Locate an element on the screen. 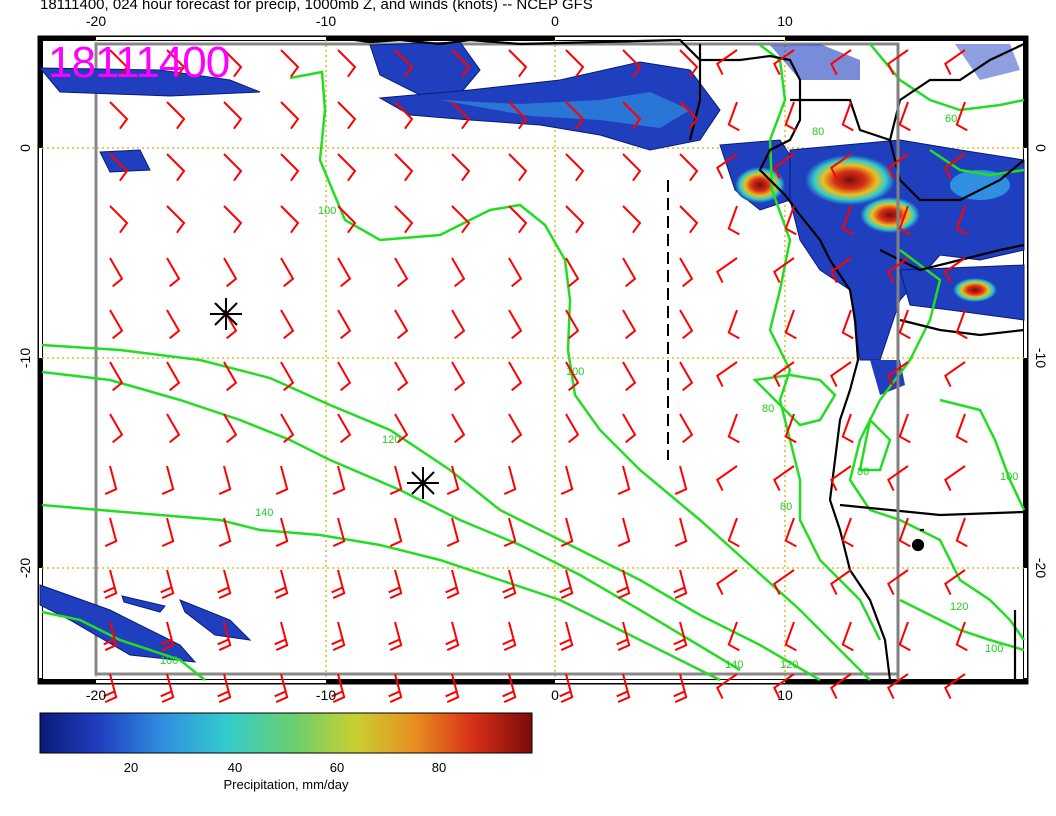  colorbar-label: Precipitation, mm/day is located at coordinates (286, 784).